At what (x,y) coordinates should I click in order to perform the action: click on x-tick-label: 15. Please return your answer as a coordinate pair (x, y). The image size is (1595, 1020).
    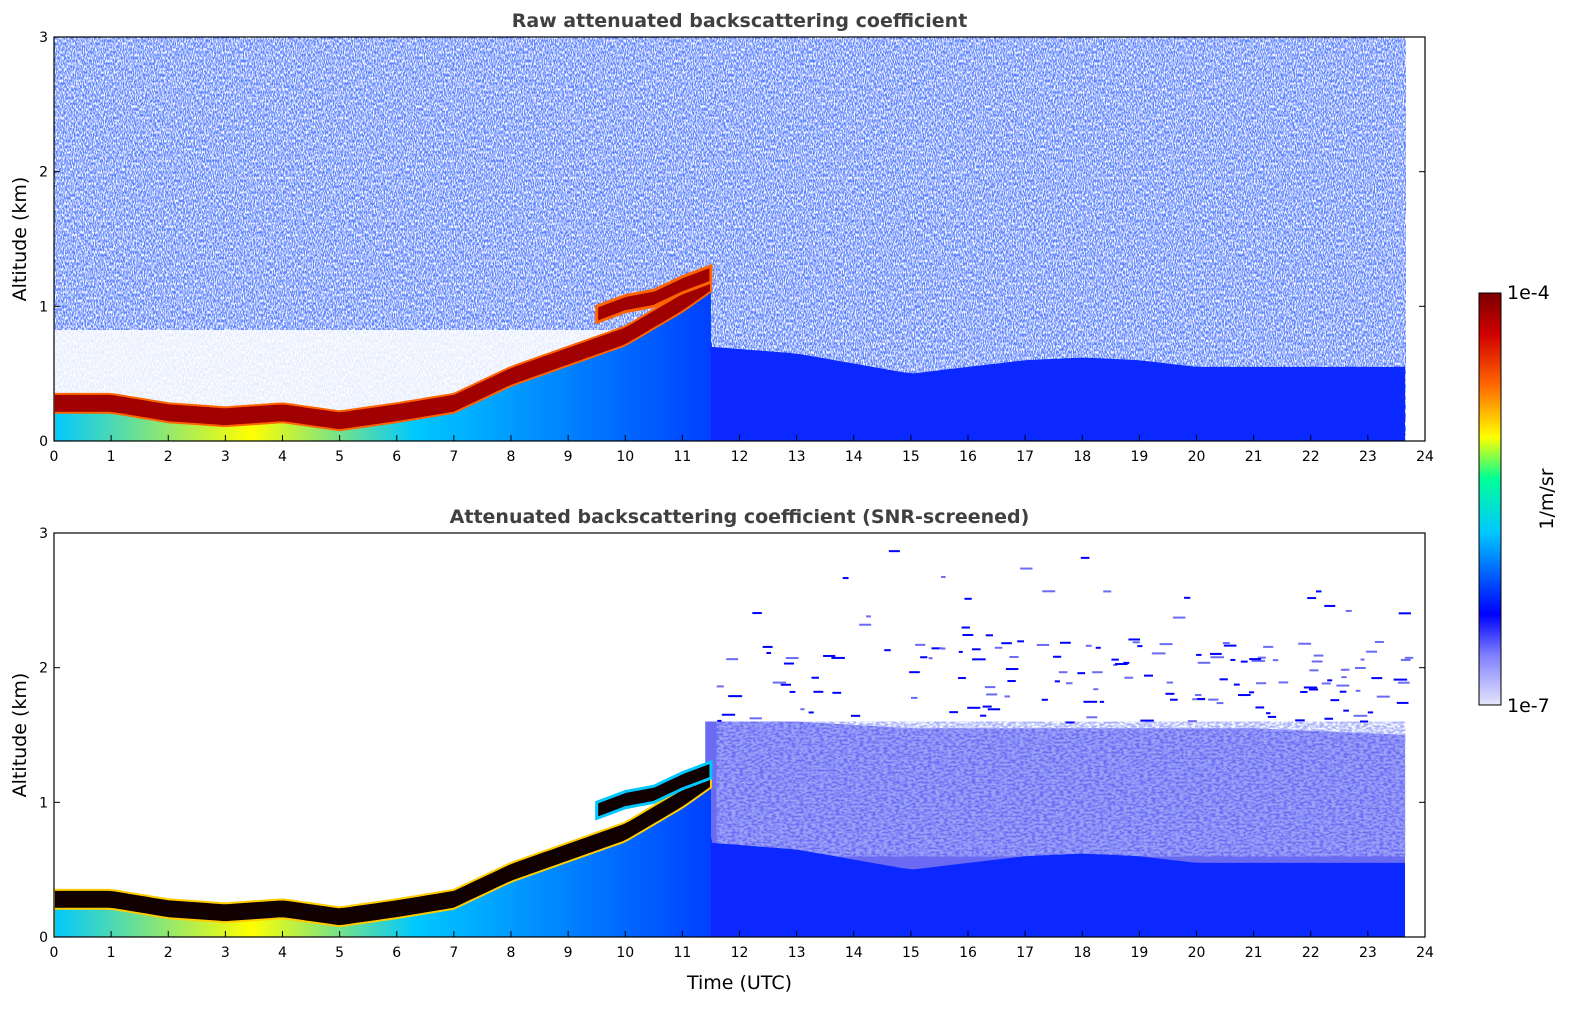
    Looking at the image, I should click on (911, 457).